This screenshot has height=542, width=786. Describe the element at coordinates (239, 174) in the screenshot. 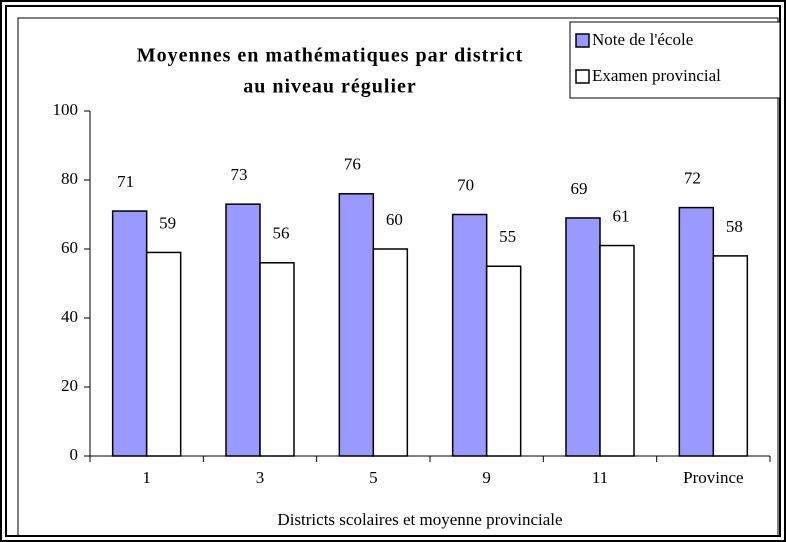

I see `data-label: 73` at that location.